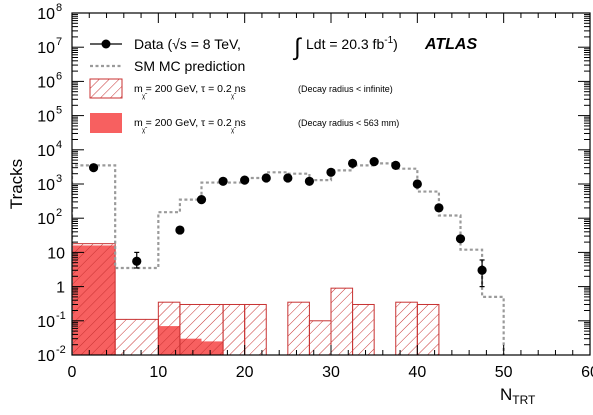 This screenshot has width=593, height=415. Describe the element at coordinates (234, 97) in the screenshot. I see `legend-signal-infinite-chi2: χ̃` at that location.